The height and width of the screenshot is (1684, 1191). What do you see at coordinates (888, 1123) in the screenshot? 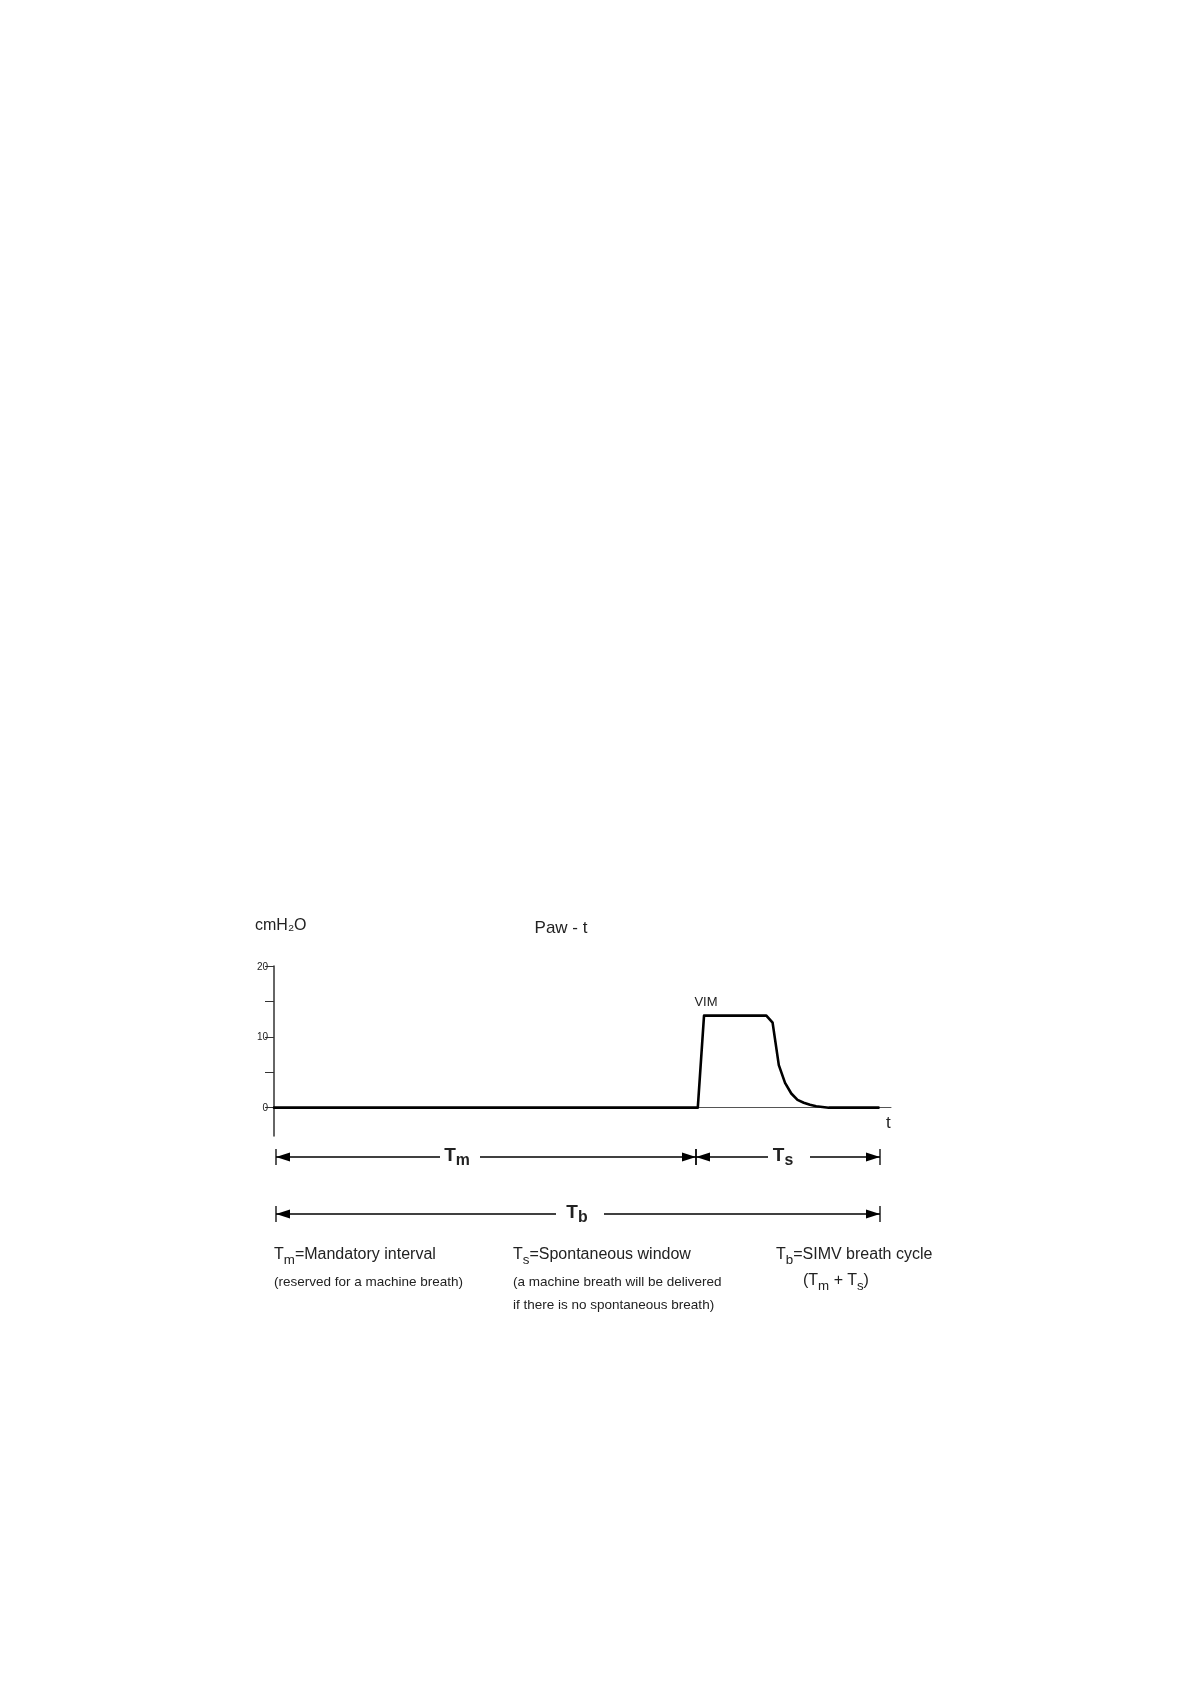
I see `x-axis-title: t` at bounding box center [888, 1123].